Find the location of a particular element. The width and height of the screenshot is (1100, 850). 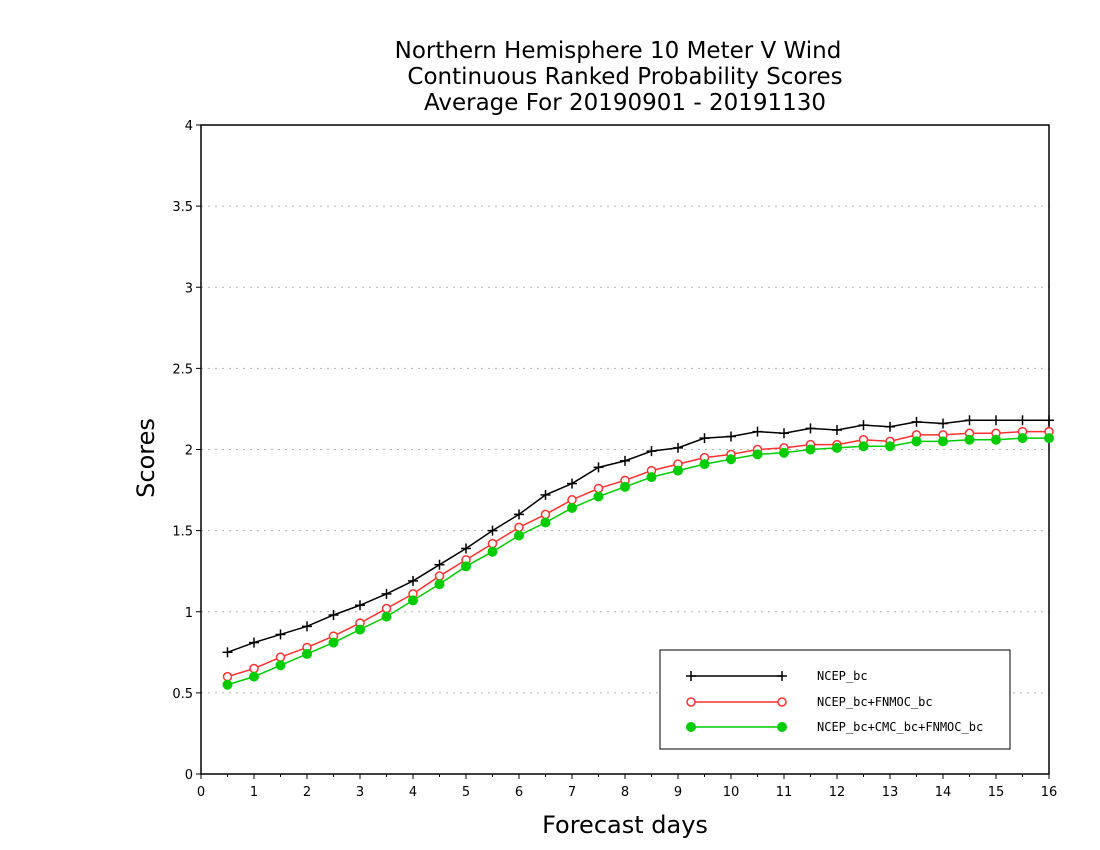

x-tick-label-3: 3 is located at coordinates (360, 792).